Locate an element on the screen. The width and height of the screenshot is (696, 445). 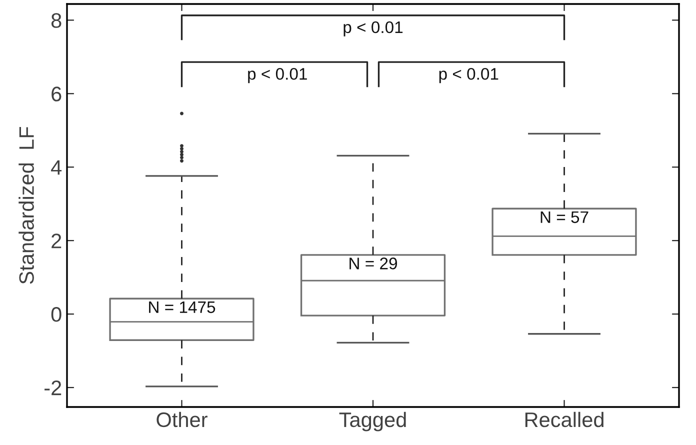
x-tick-label: Tagged is located at coordinates (372, 422).